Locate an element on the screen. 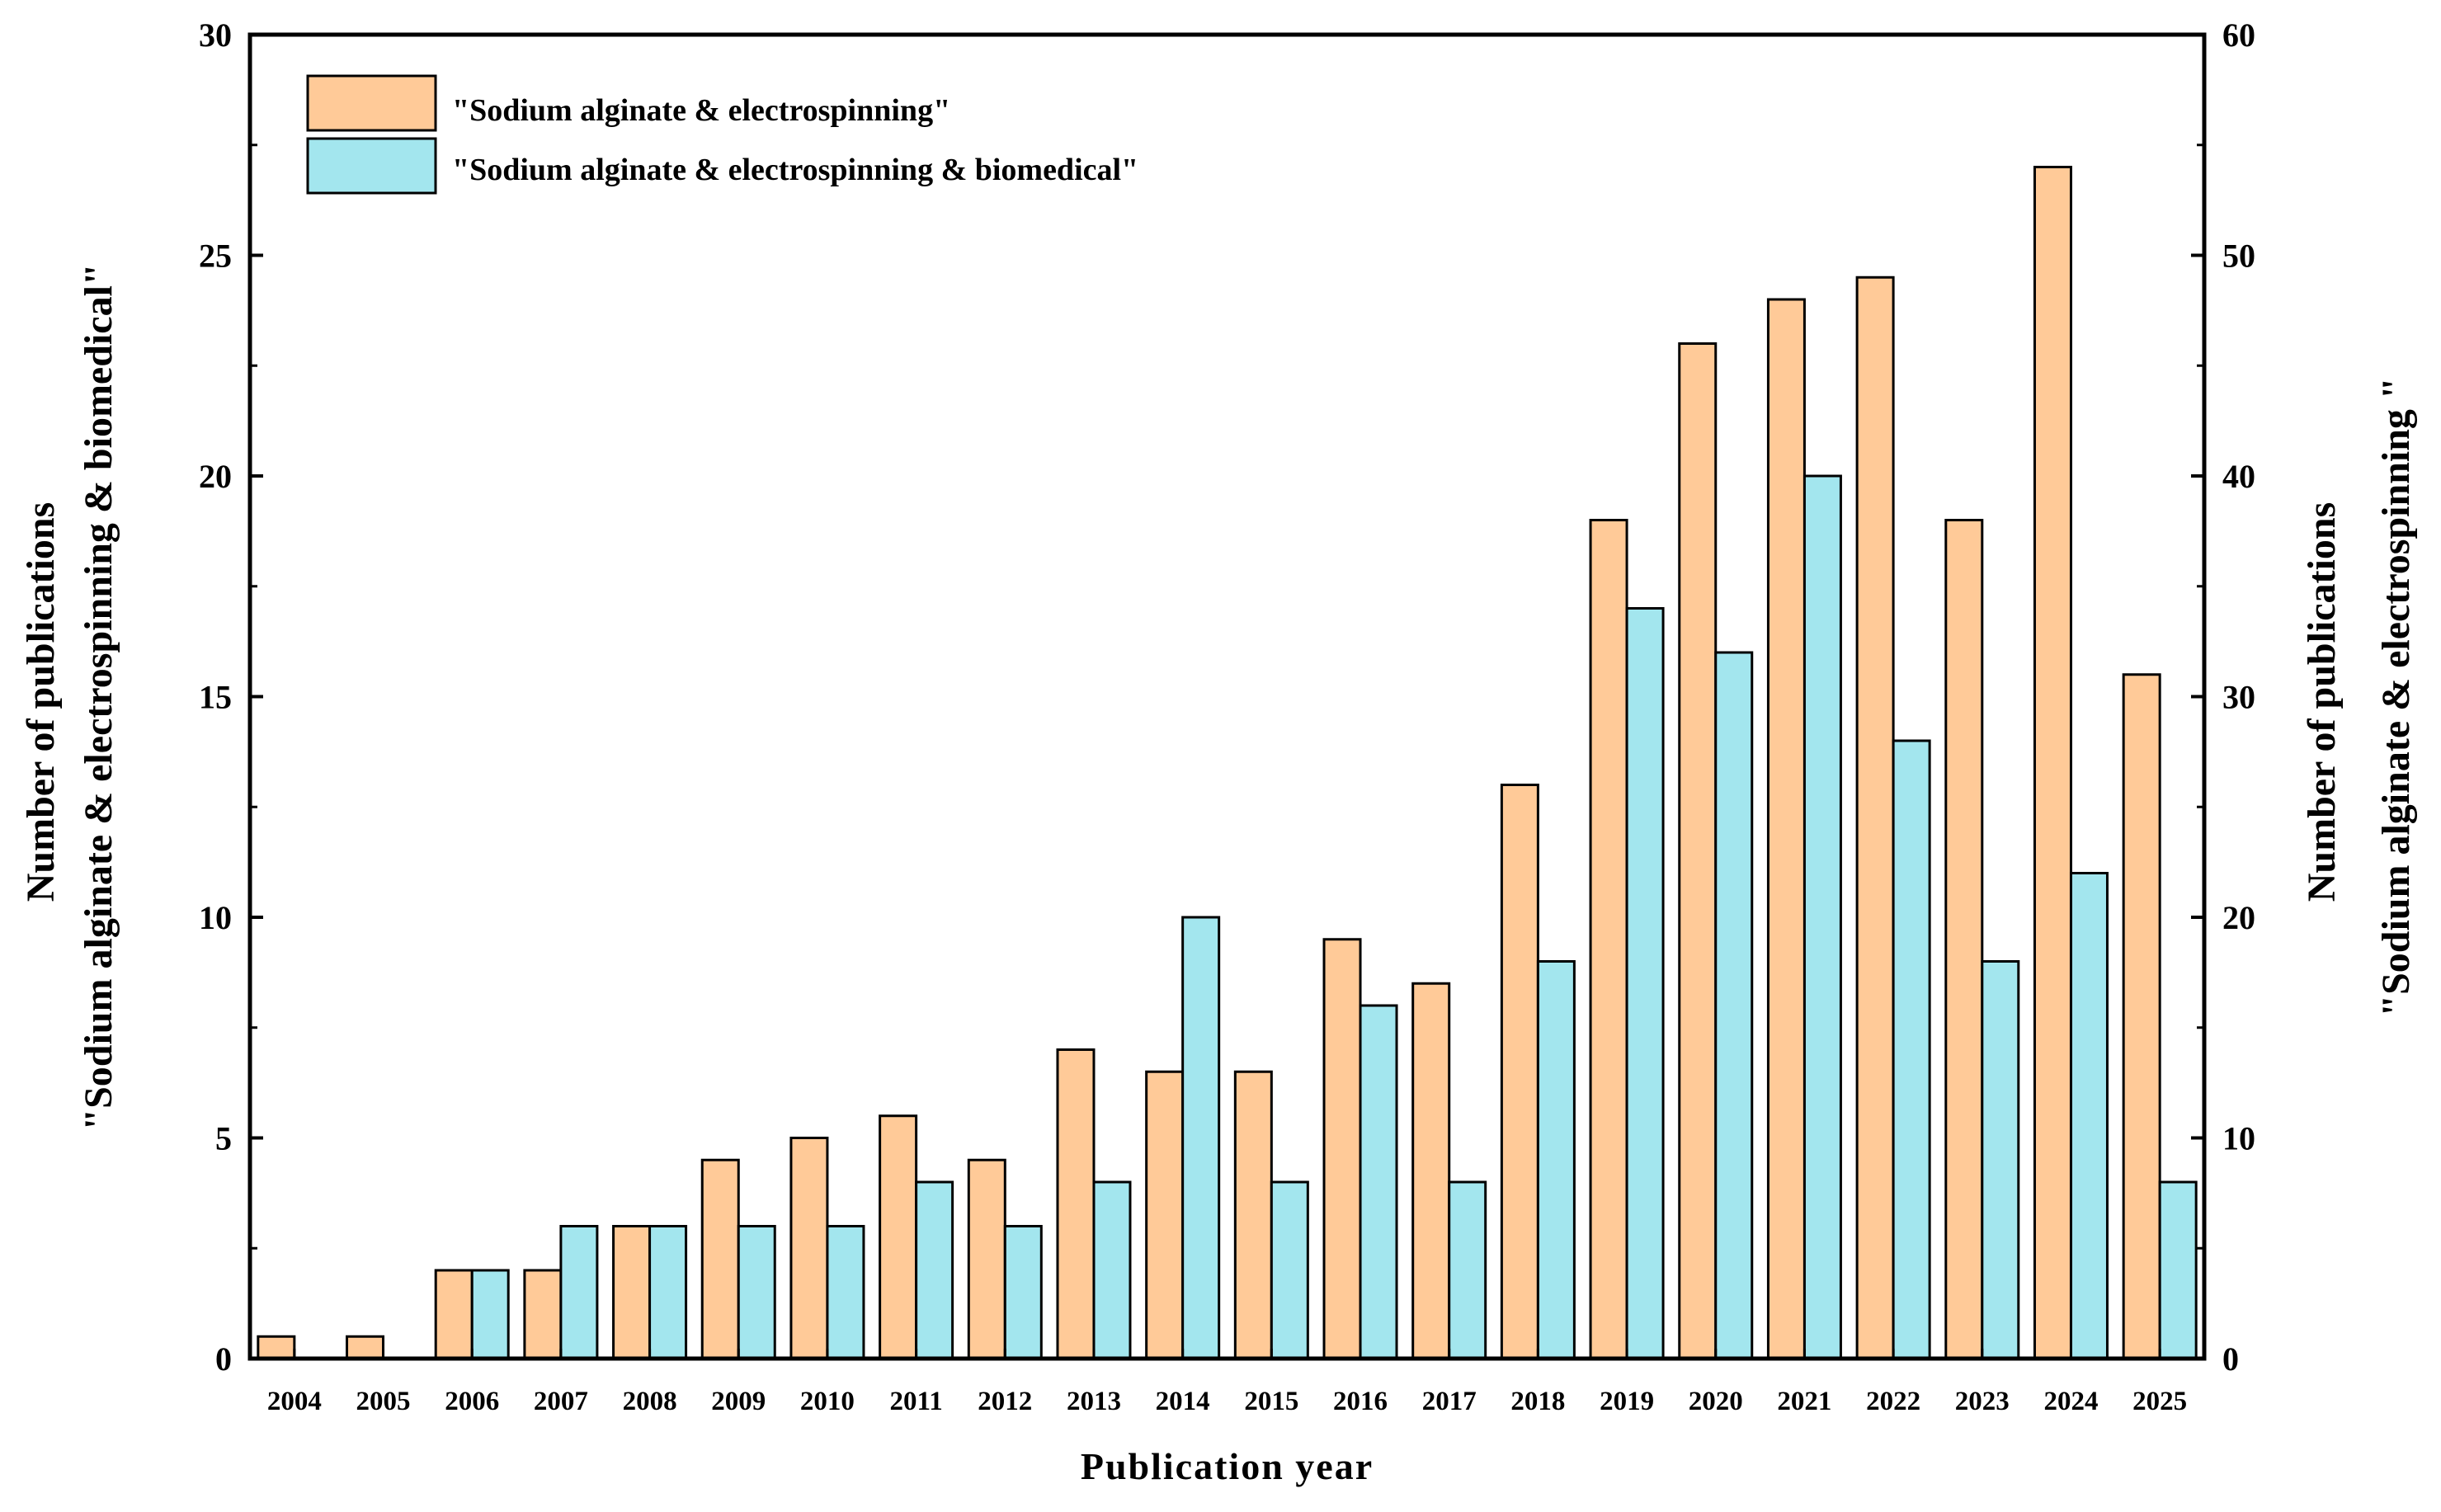 Image resolution: width=2441 pixels, height=1512 pixels. x-tick-label-2009: 2009 is located at coordinates (738, 1401).